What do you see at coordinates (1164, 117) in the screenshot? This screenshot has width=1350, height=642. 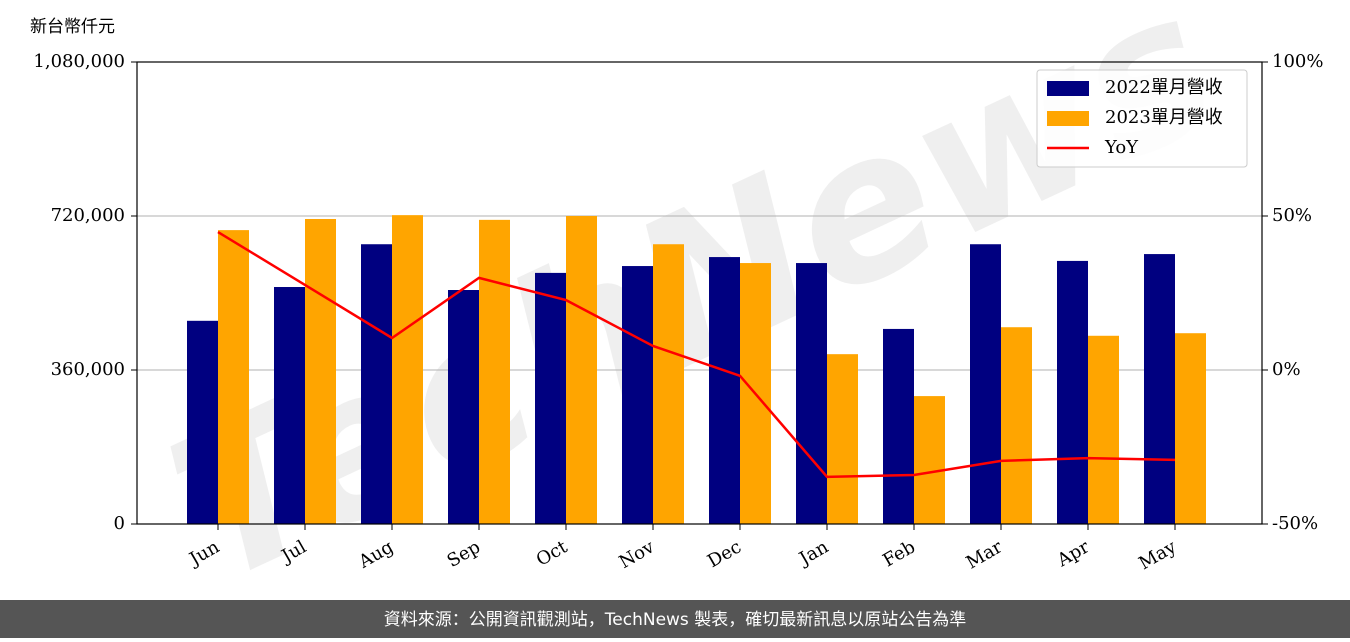 I see `legend-label: 2023單月營收` at bounding box center [1164, 117].